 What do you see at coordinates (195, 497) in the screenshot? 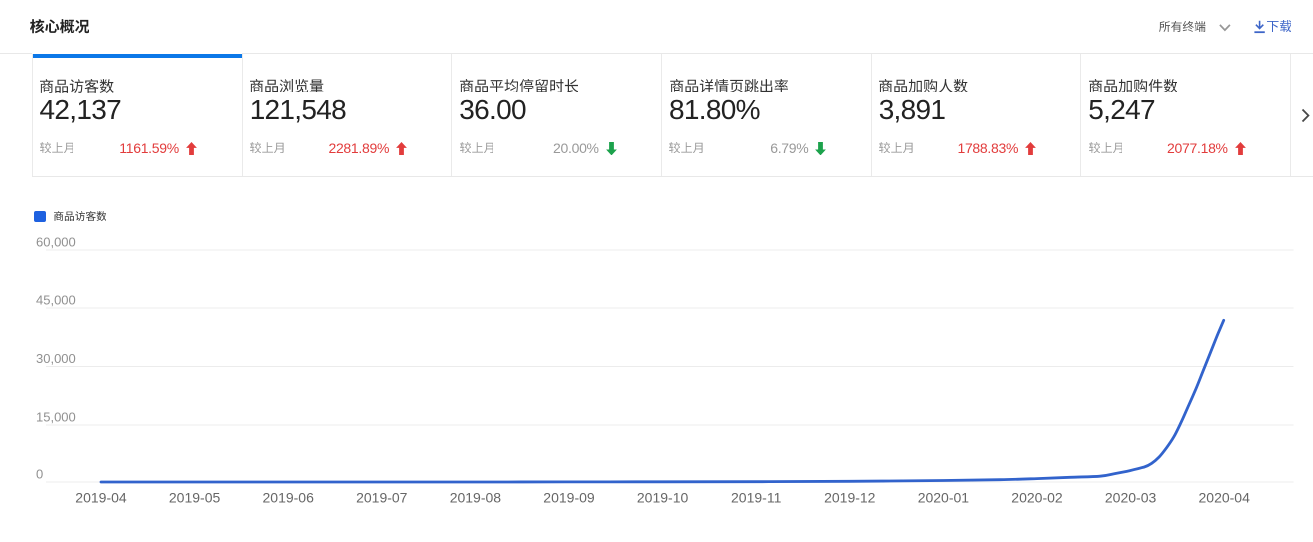
I see `svg-text: 2019-05` at bounding box center [195, 497].